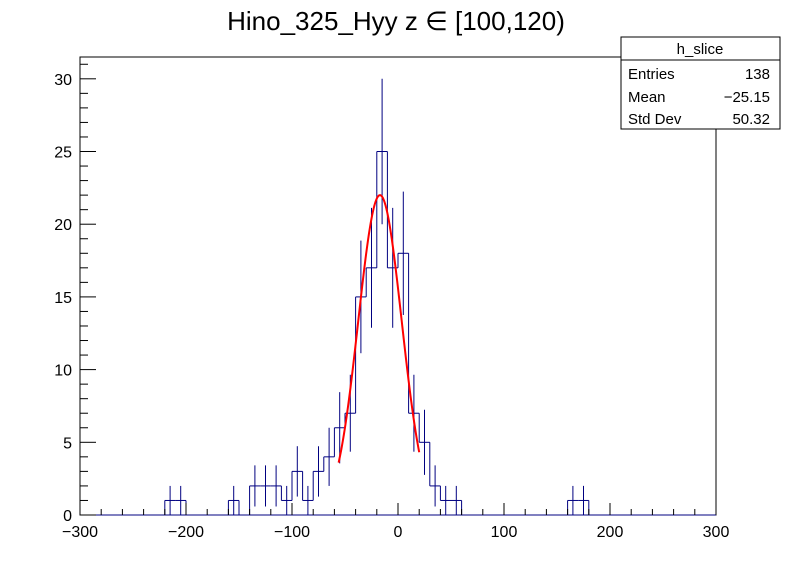 This screenshot has width=796, height=572. Describe the element at coordinates (757, 74) in the screenshot. I see `stats-entries-value: 138` at that location.